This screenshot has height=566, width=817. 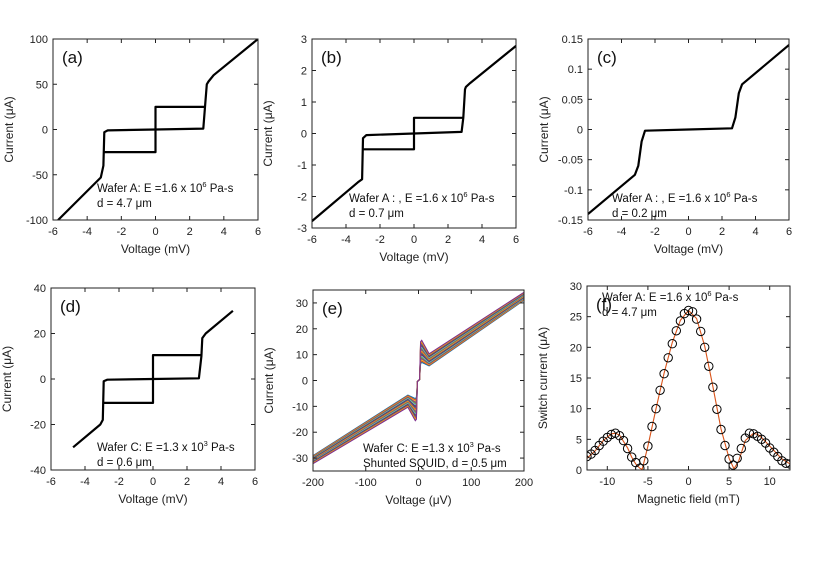 I want to click on y-tick-label: 40, so click(x=40, y=289).